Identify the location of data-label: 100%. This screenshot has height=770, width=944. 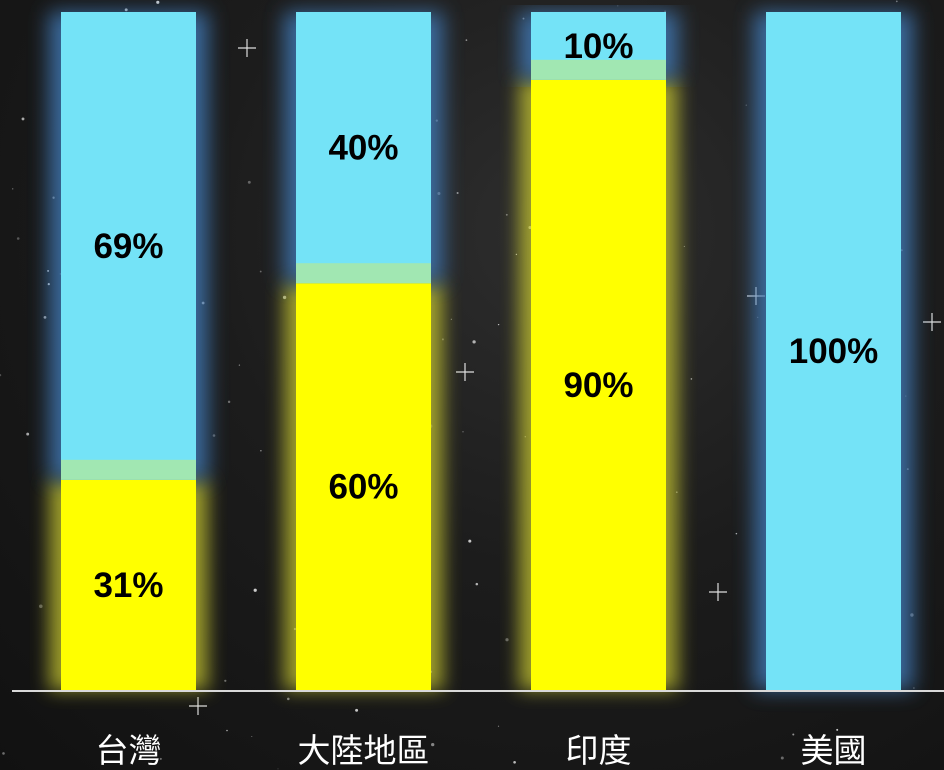
(834, 351).